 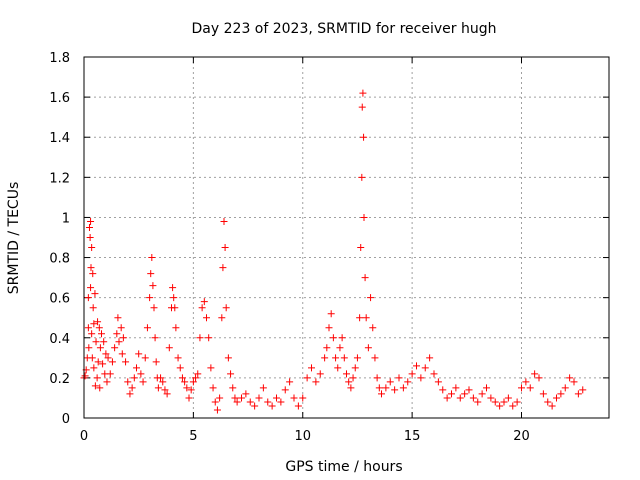 What do you see at coordinates (14, 238) in the screenshot?
I see `y-axis-title: SRMTID / TECUs` at bounding box center [14, 238].